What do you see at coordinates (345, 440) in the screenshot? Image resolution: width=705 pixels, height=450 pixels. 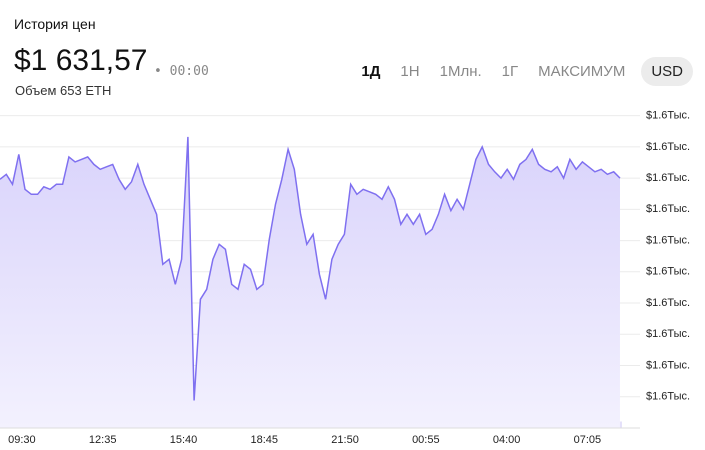 I see `x-tick-label: 21:50` at bounding box center [345, 440].